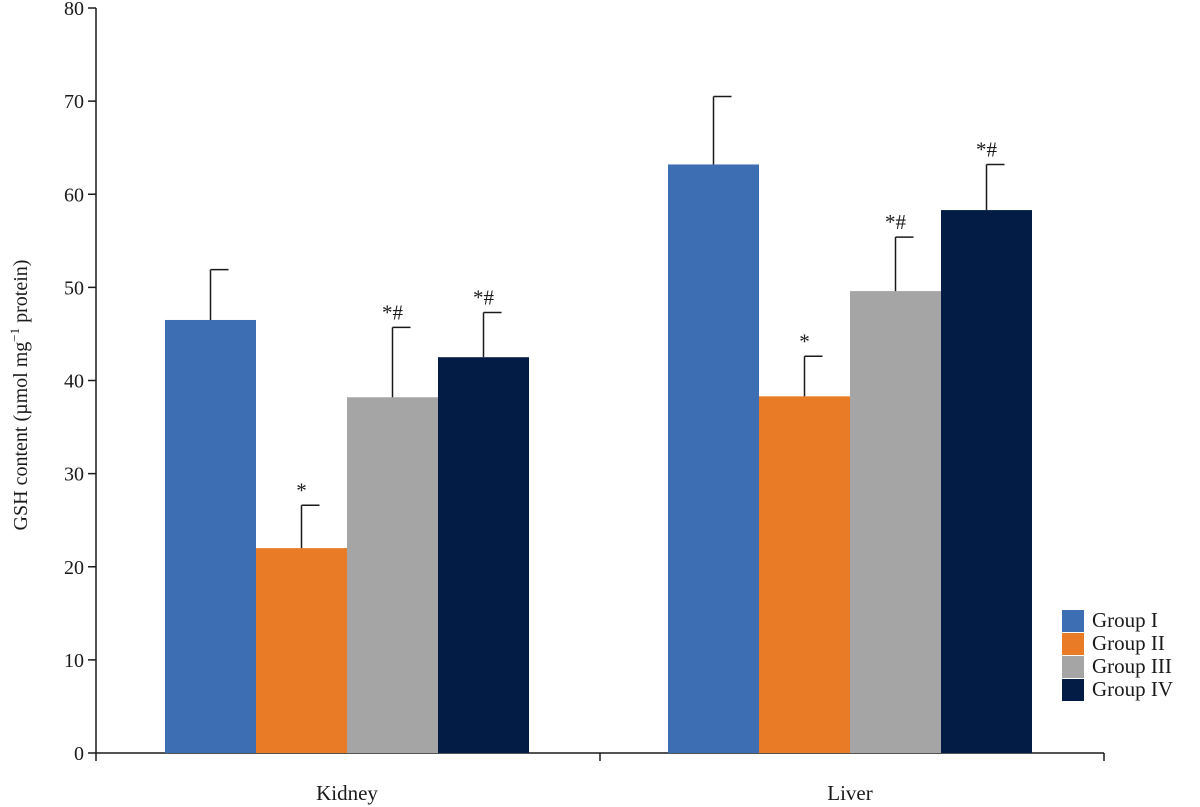 This screenshot has height=807, width=1200. What do you see at coordinates (986, 482) in the screenshot?
I see `bar-liver-group-iv` at bounding box center [986, 482].